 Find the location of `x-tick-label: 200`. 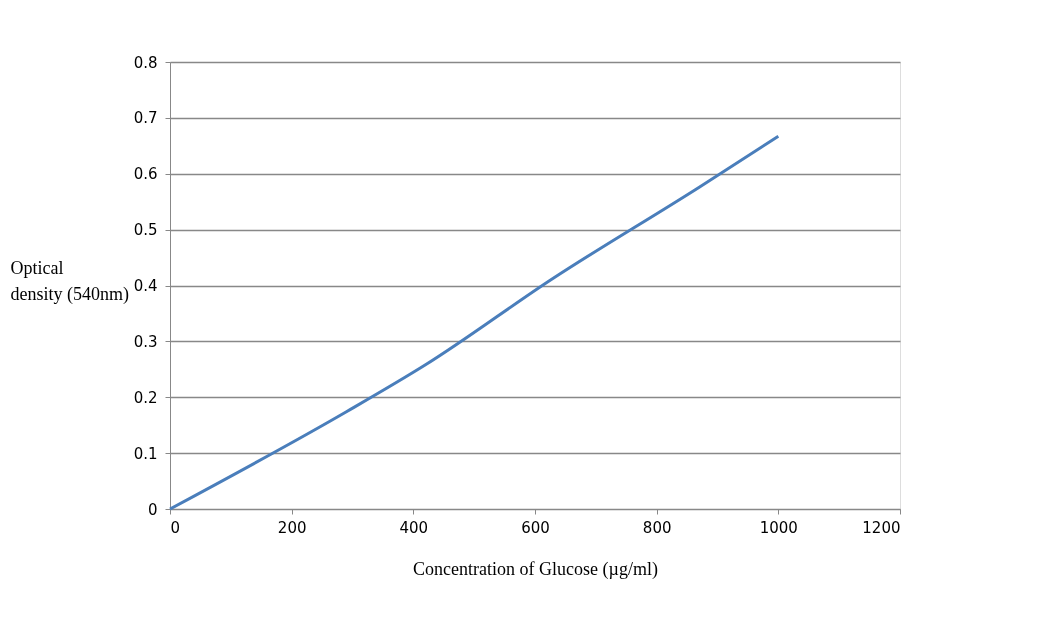

x-tick-label: 200 is located at coordinates (292, 527).